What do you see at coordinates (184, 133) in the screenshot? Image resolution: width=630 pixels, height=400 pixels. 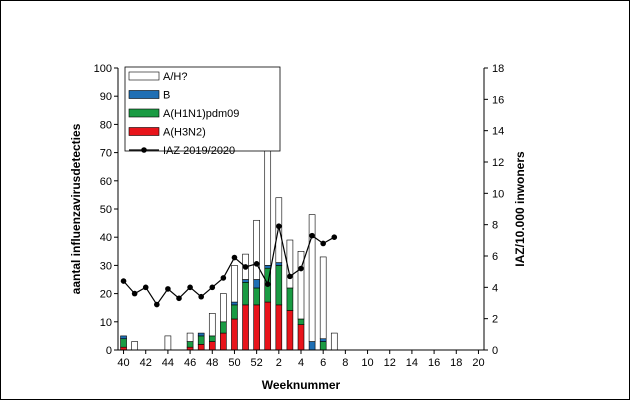 I see `legend-label-a-h3n2-: A(H3N2)` at bounding box center [184, 133].